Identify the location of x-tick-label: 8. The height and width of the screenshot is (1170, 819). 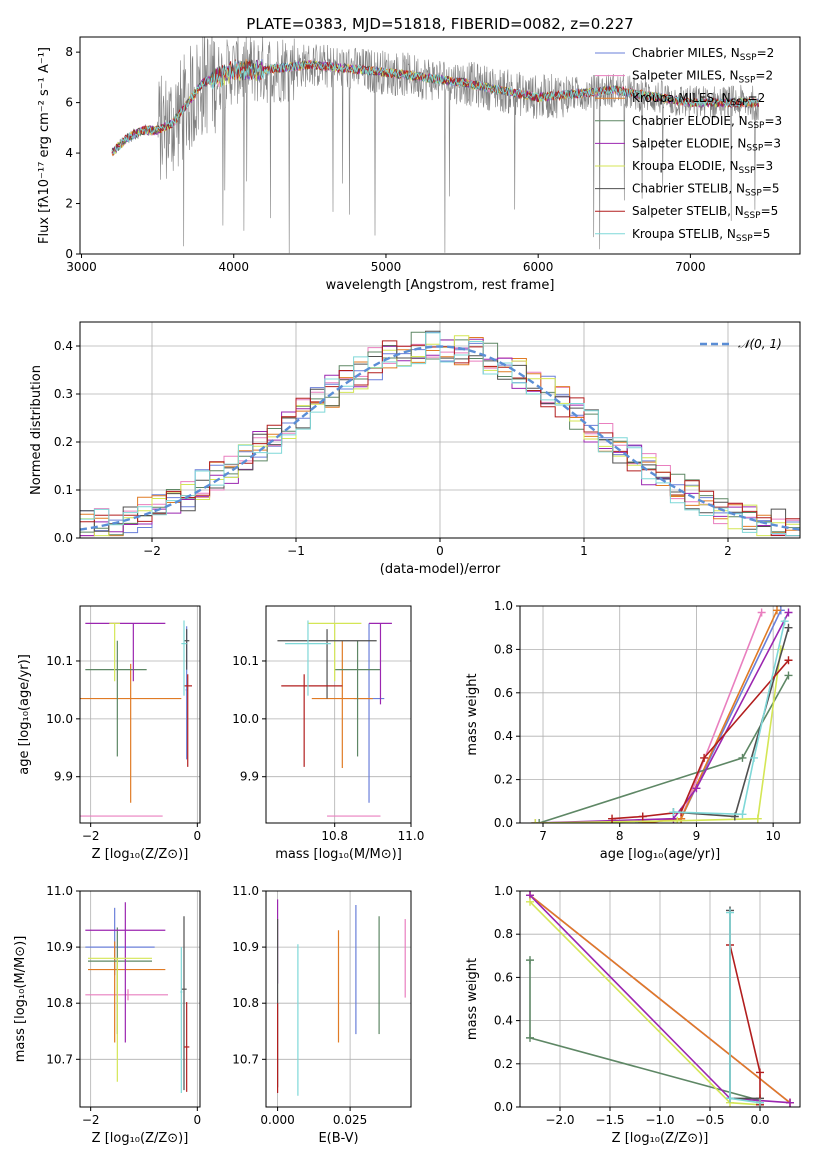
(620, 836).